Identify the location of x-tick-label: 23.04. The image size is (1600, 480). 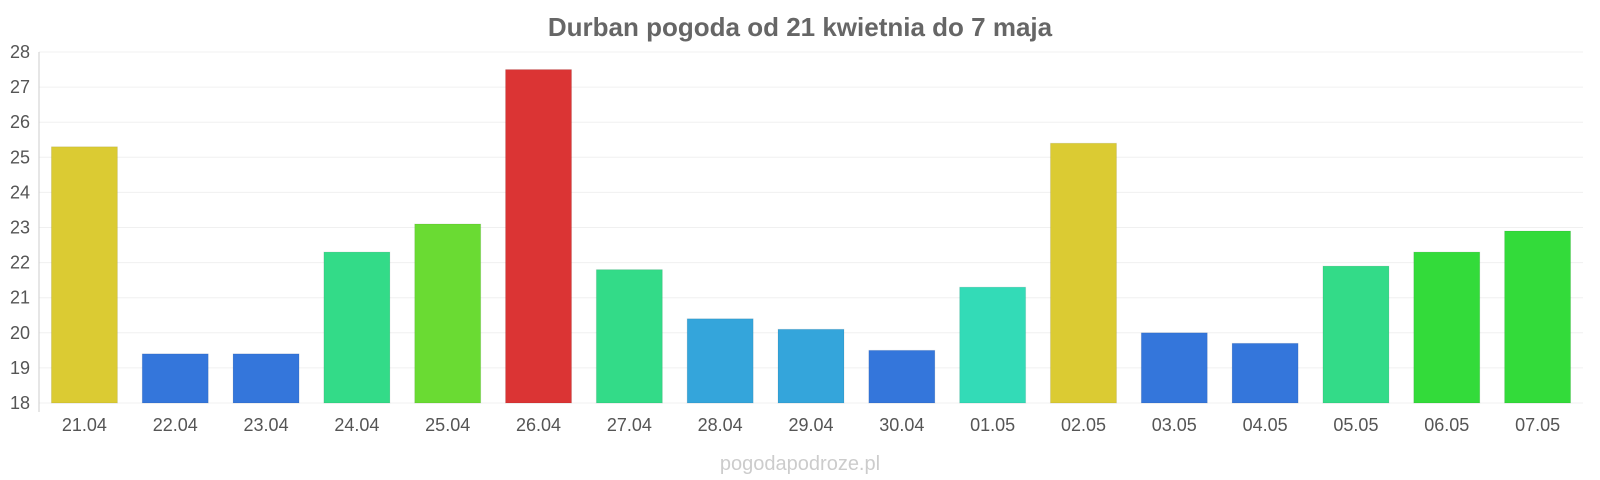
(266, 425).